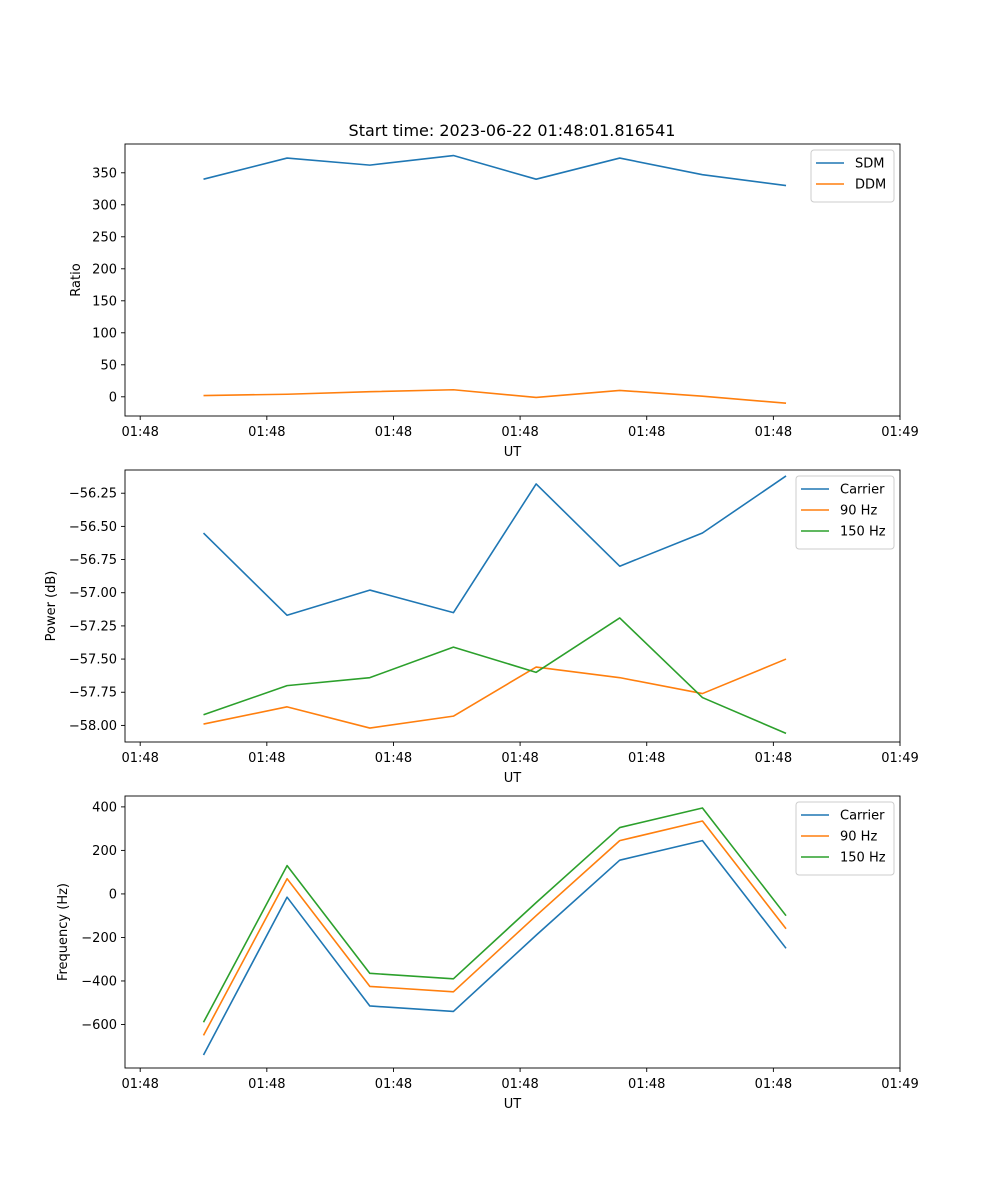 The width and height of the screenshot is (1000, 1200). I want to click on y-tick-label: −200, so click(99, 938).